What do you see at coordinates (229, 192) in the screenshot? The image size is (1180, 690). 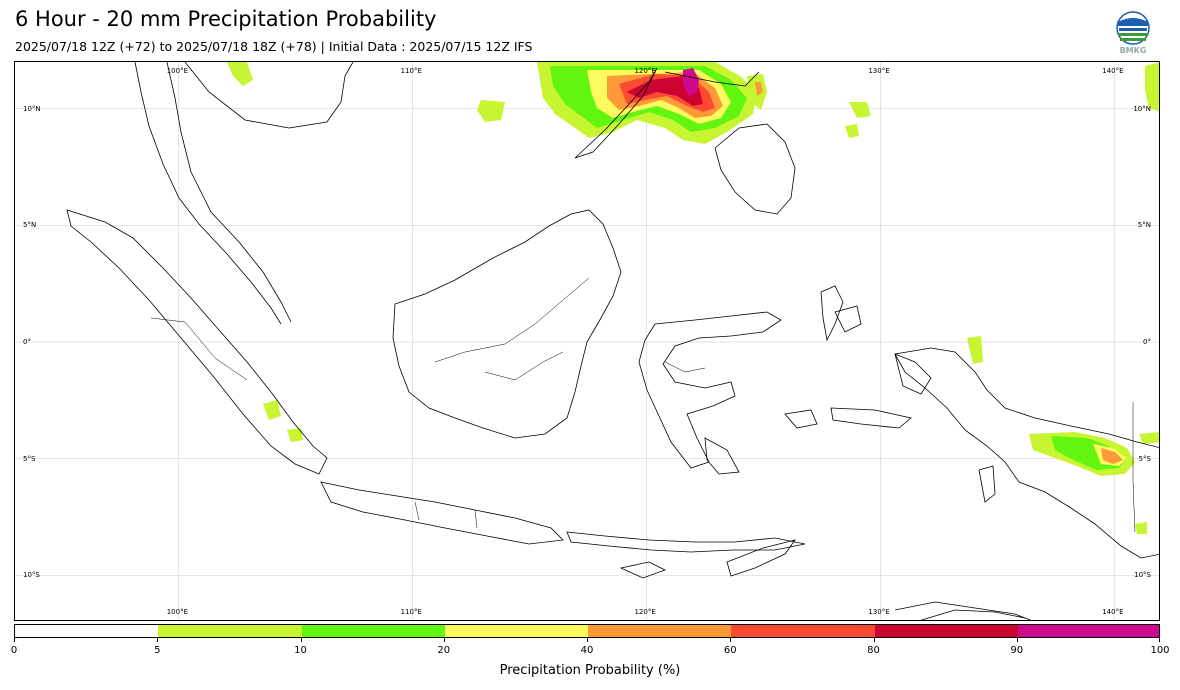 I see `malay-peninsula-coast-east` at bounding box center [229, 192].